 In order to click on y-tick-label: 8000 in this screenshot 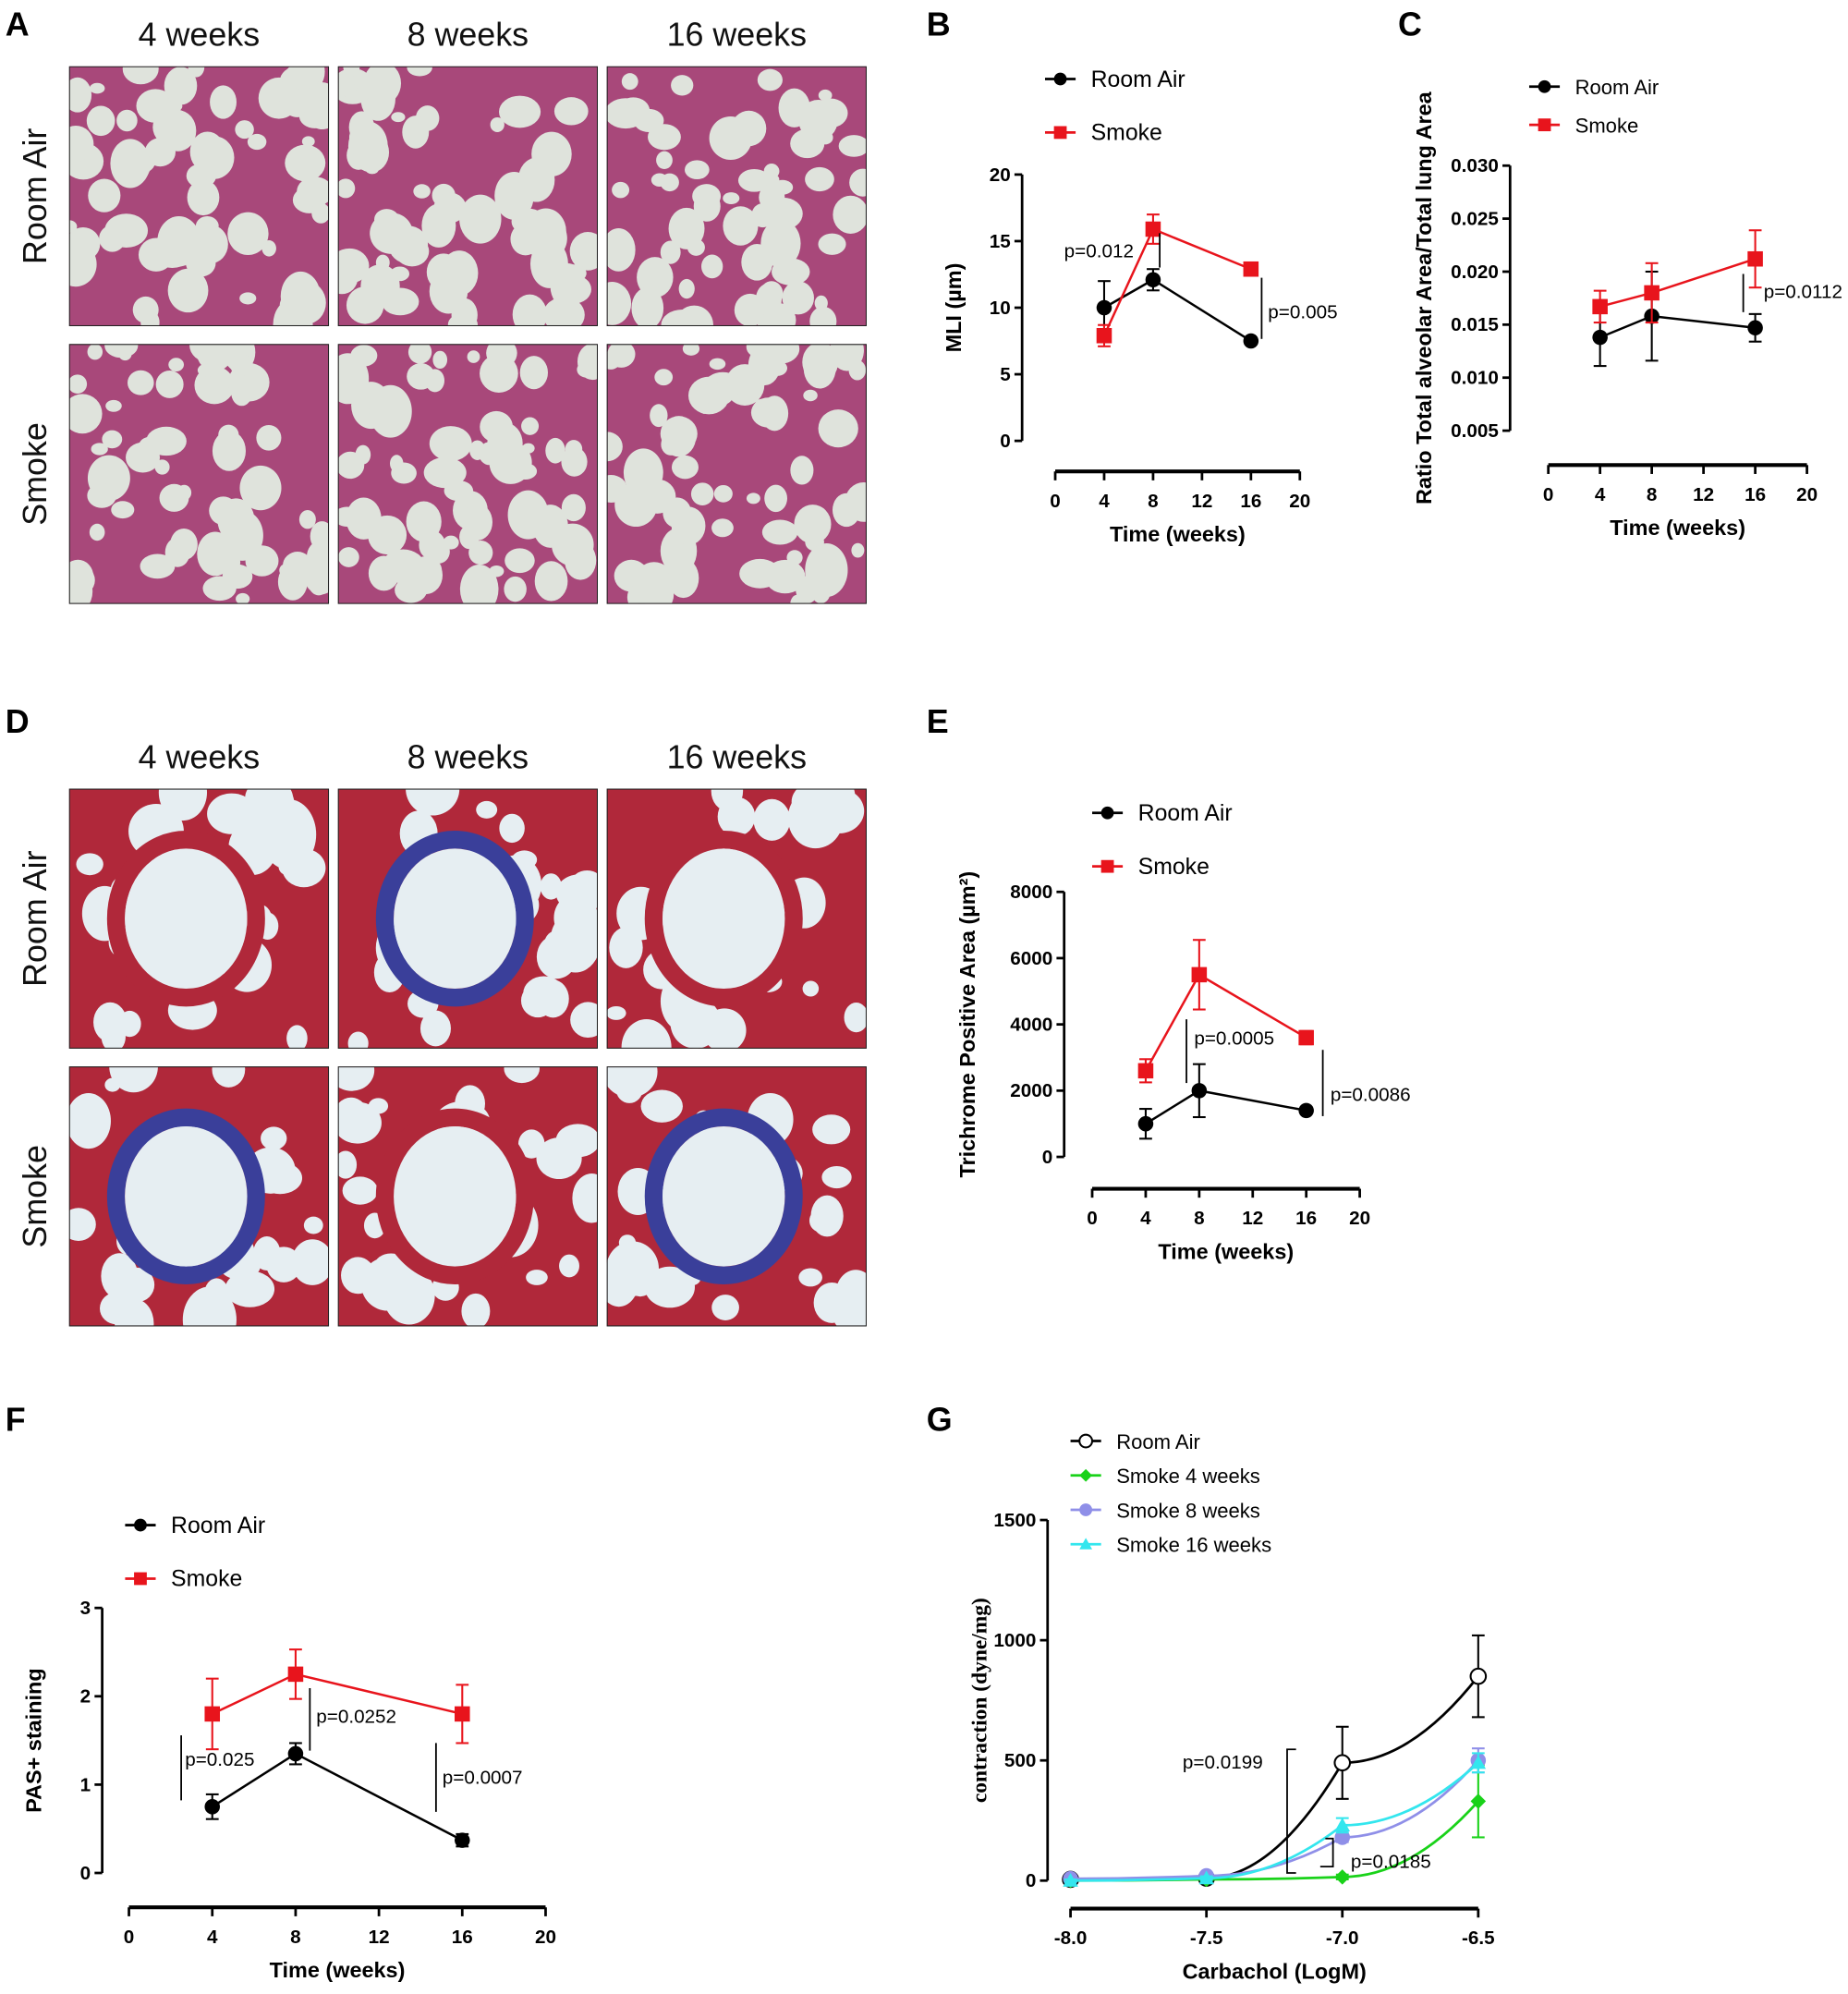, I will do `click(1031, 892)`.